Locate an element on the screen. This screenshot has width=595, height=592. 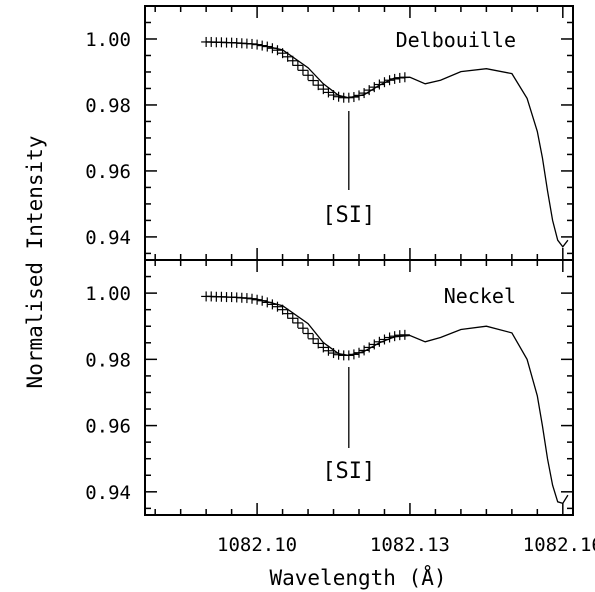
x-tick-labels: 1082.10 1082.13 1082.16 is located at coordinates (406, 545).